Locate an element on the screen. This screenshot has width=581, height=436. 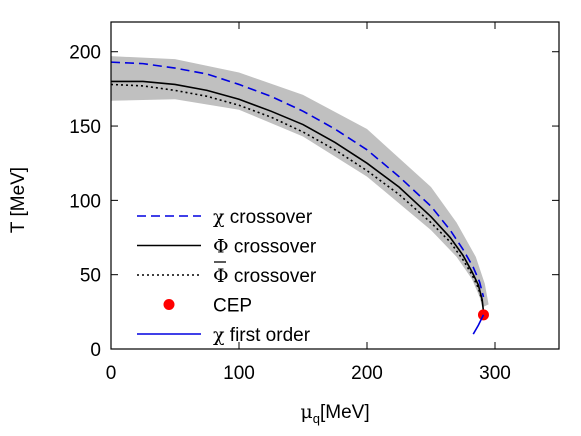
x-tick-label: 200 is located at coordinates (367, 373).